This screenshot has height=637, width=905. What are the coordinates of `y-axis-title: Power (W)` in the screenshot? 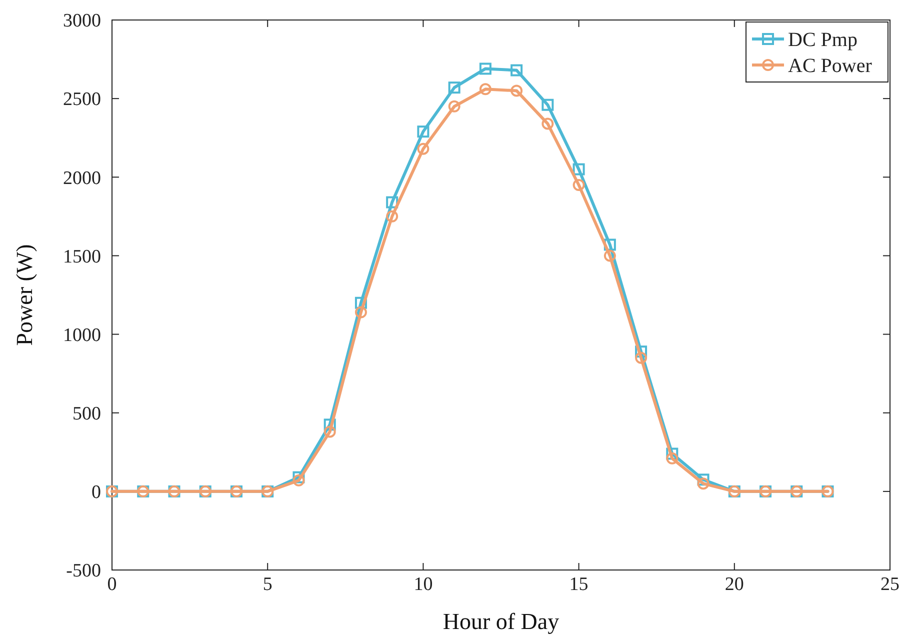 It's located at (24, 295).